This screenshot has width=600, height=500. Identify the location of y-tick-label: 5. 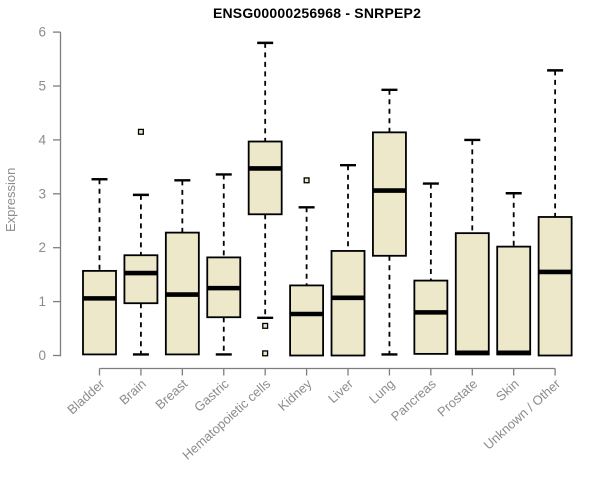
(42, 86).